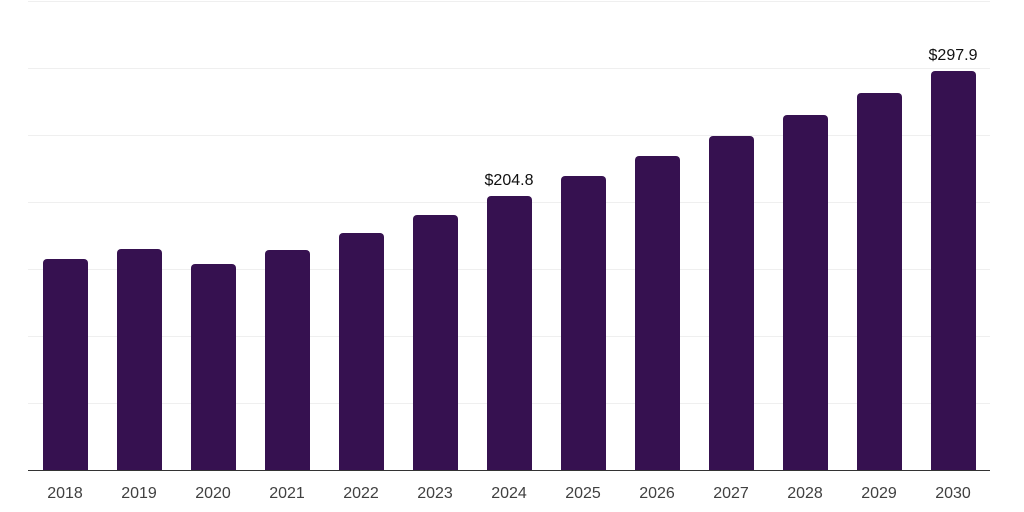 This screenshot has height=512, width=1024. Describe the element at coordinates (657, 493) in the screenshot. I see `x-tick-2026: 2026` at that location.